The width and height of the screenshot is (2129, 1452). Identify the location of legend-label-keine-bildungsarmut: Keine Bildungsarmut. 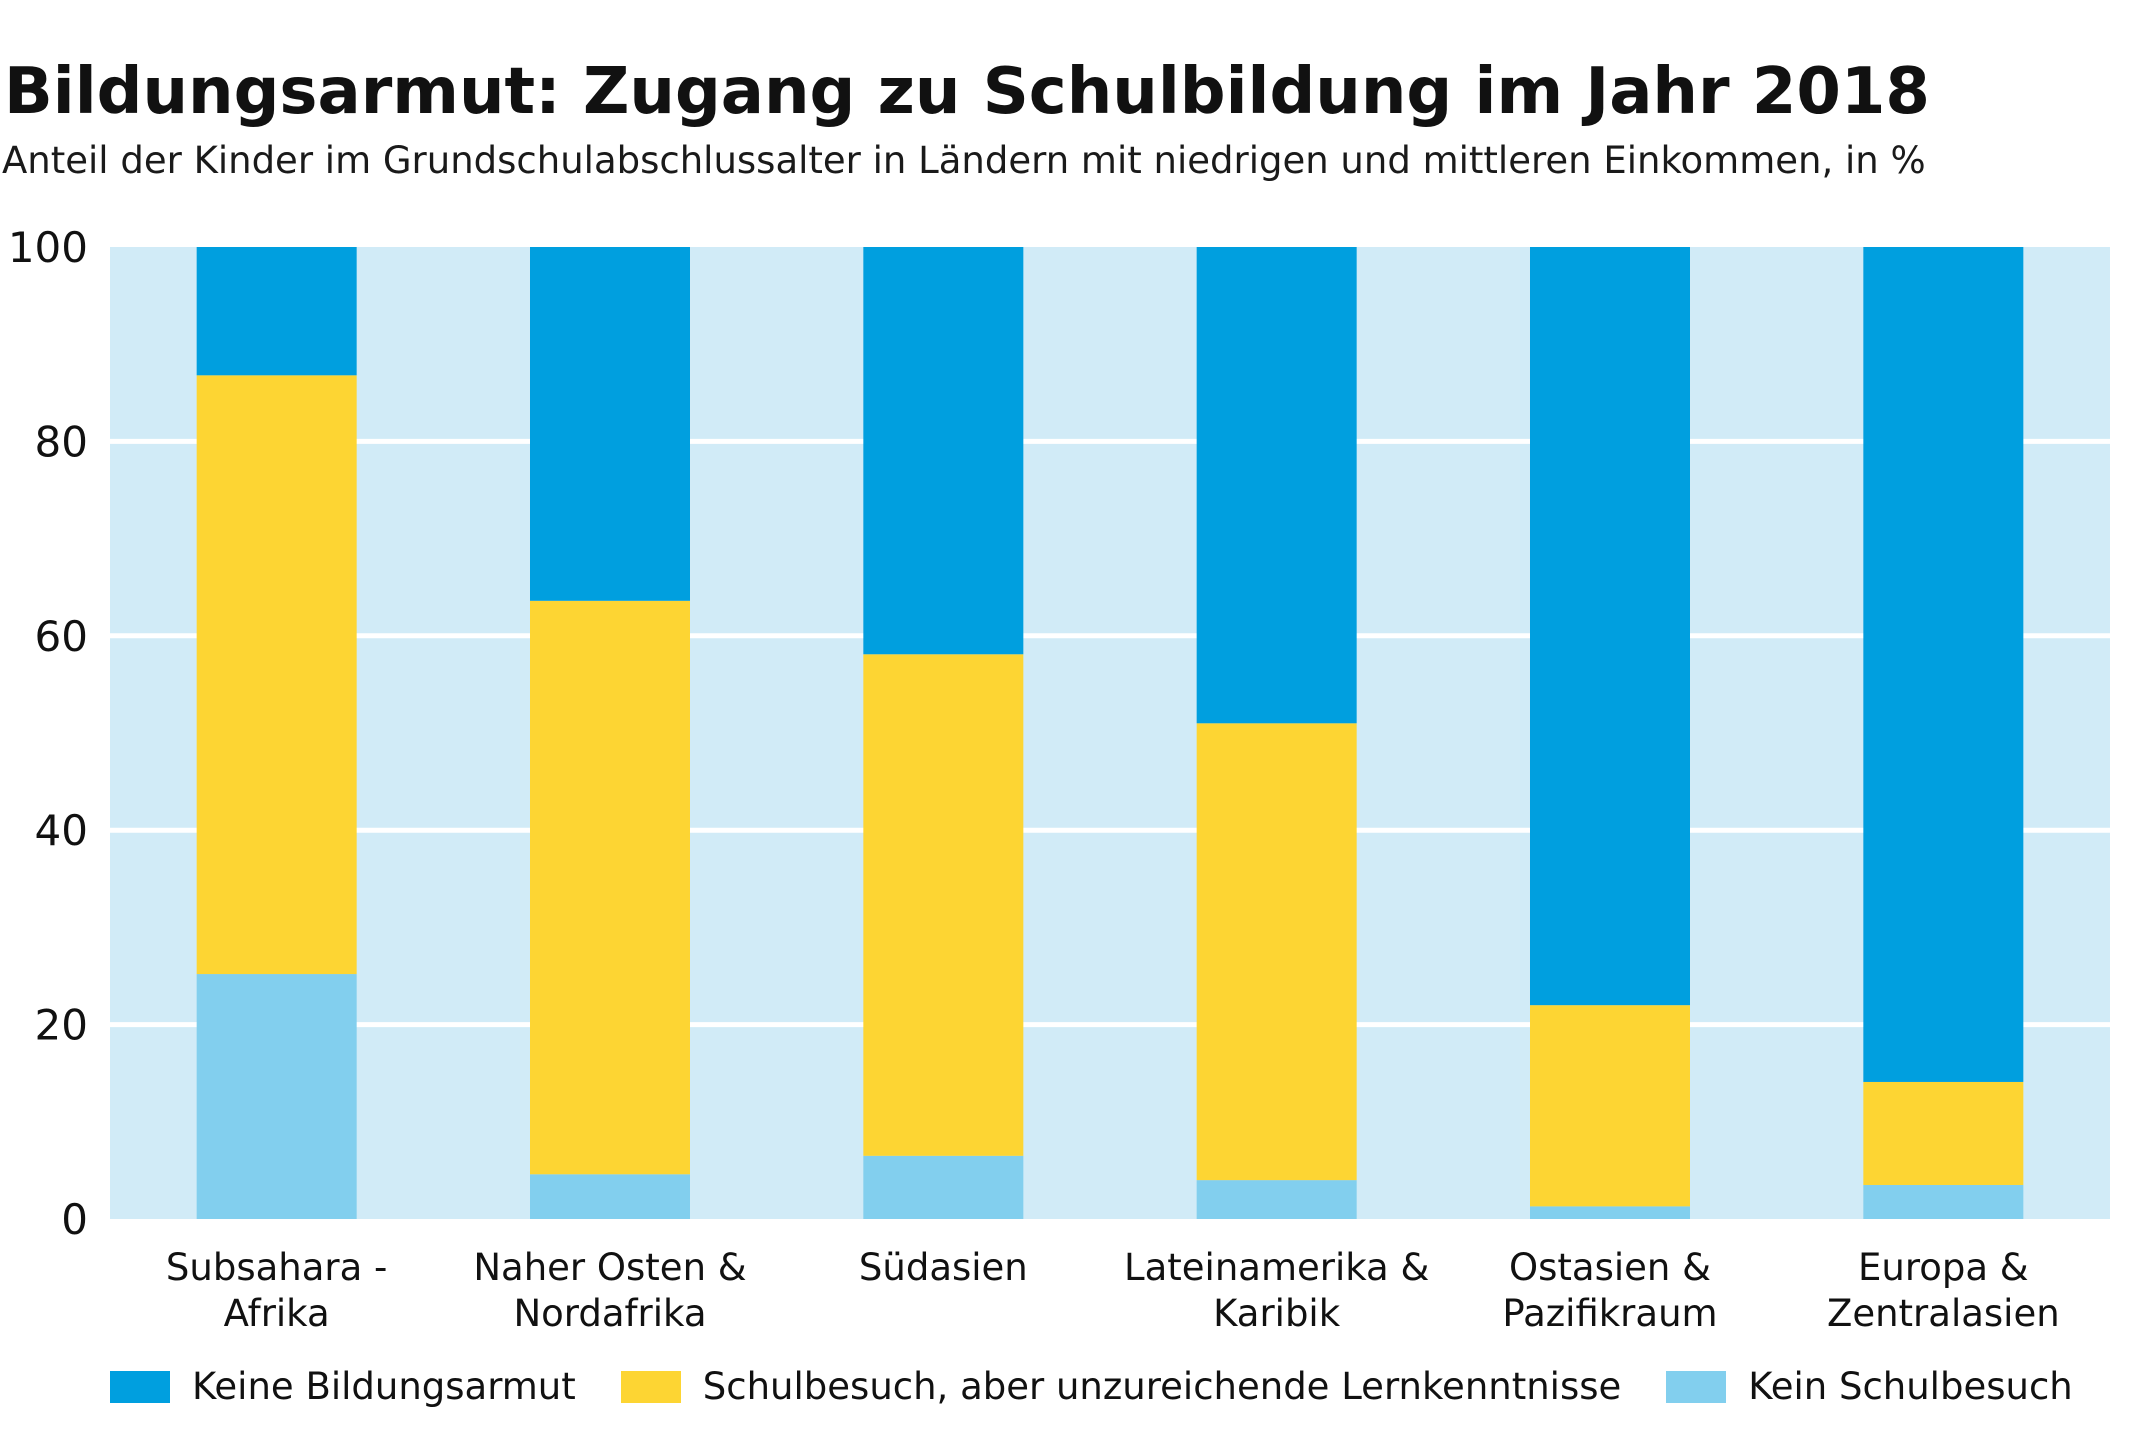
(384, 1386).